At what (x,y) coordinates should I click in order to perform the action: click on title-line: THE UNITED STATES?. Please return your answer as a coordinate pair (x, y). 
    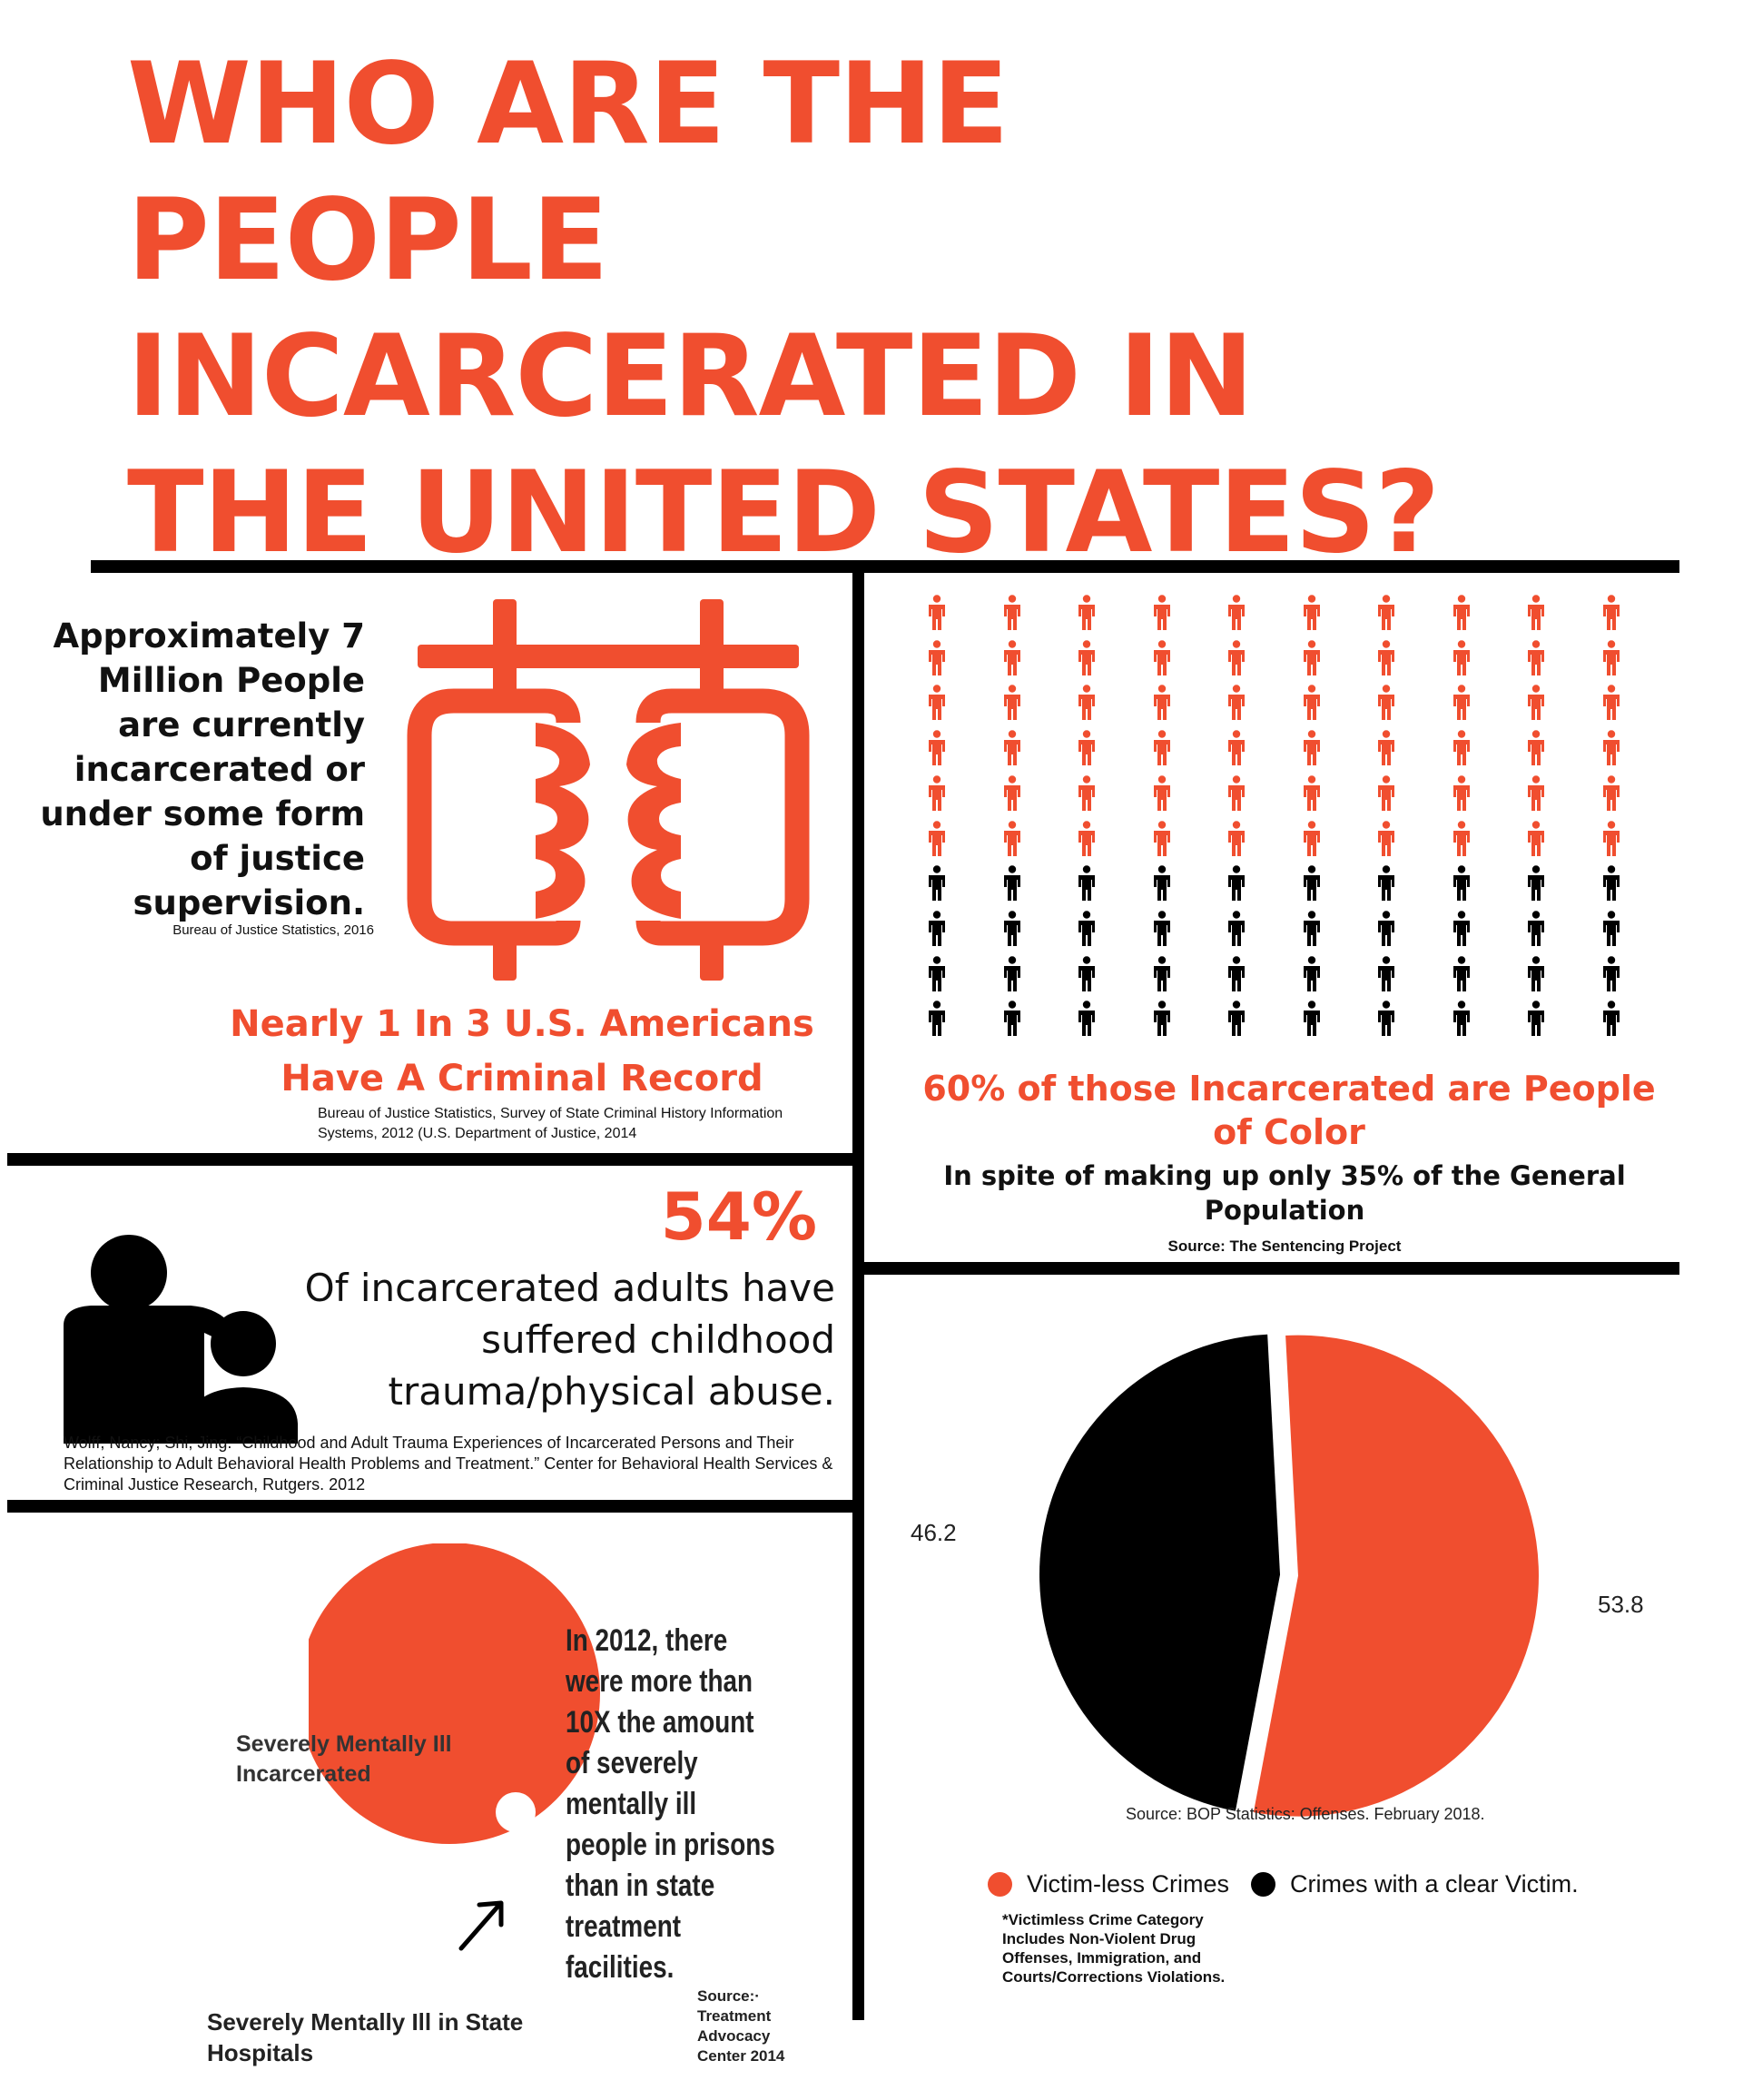
    Looking at the image, I should click on (783, 513).